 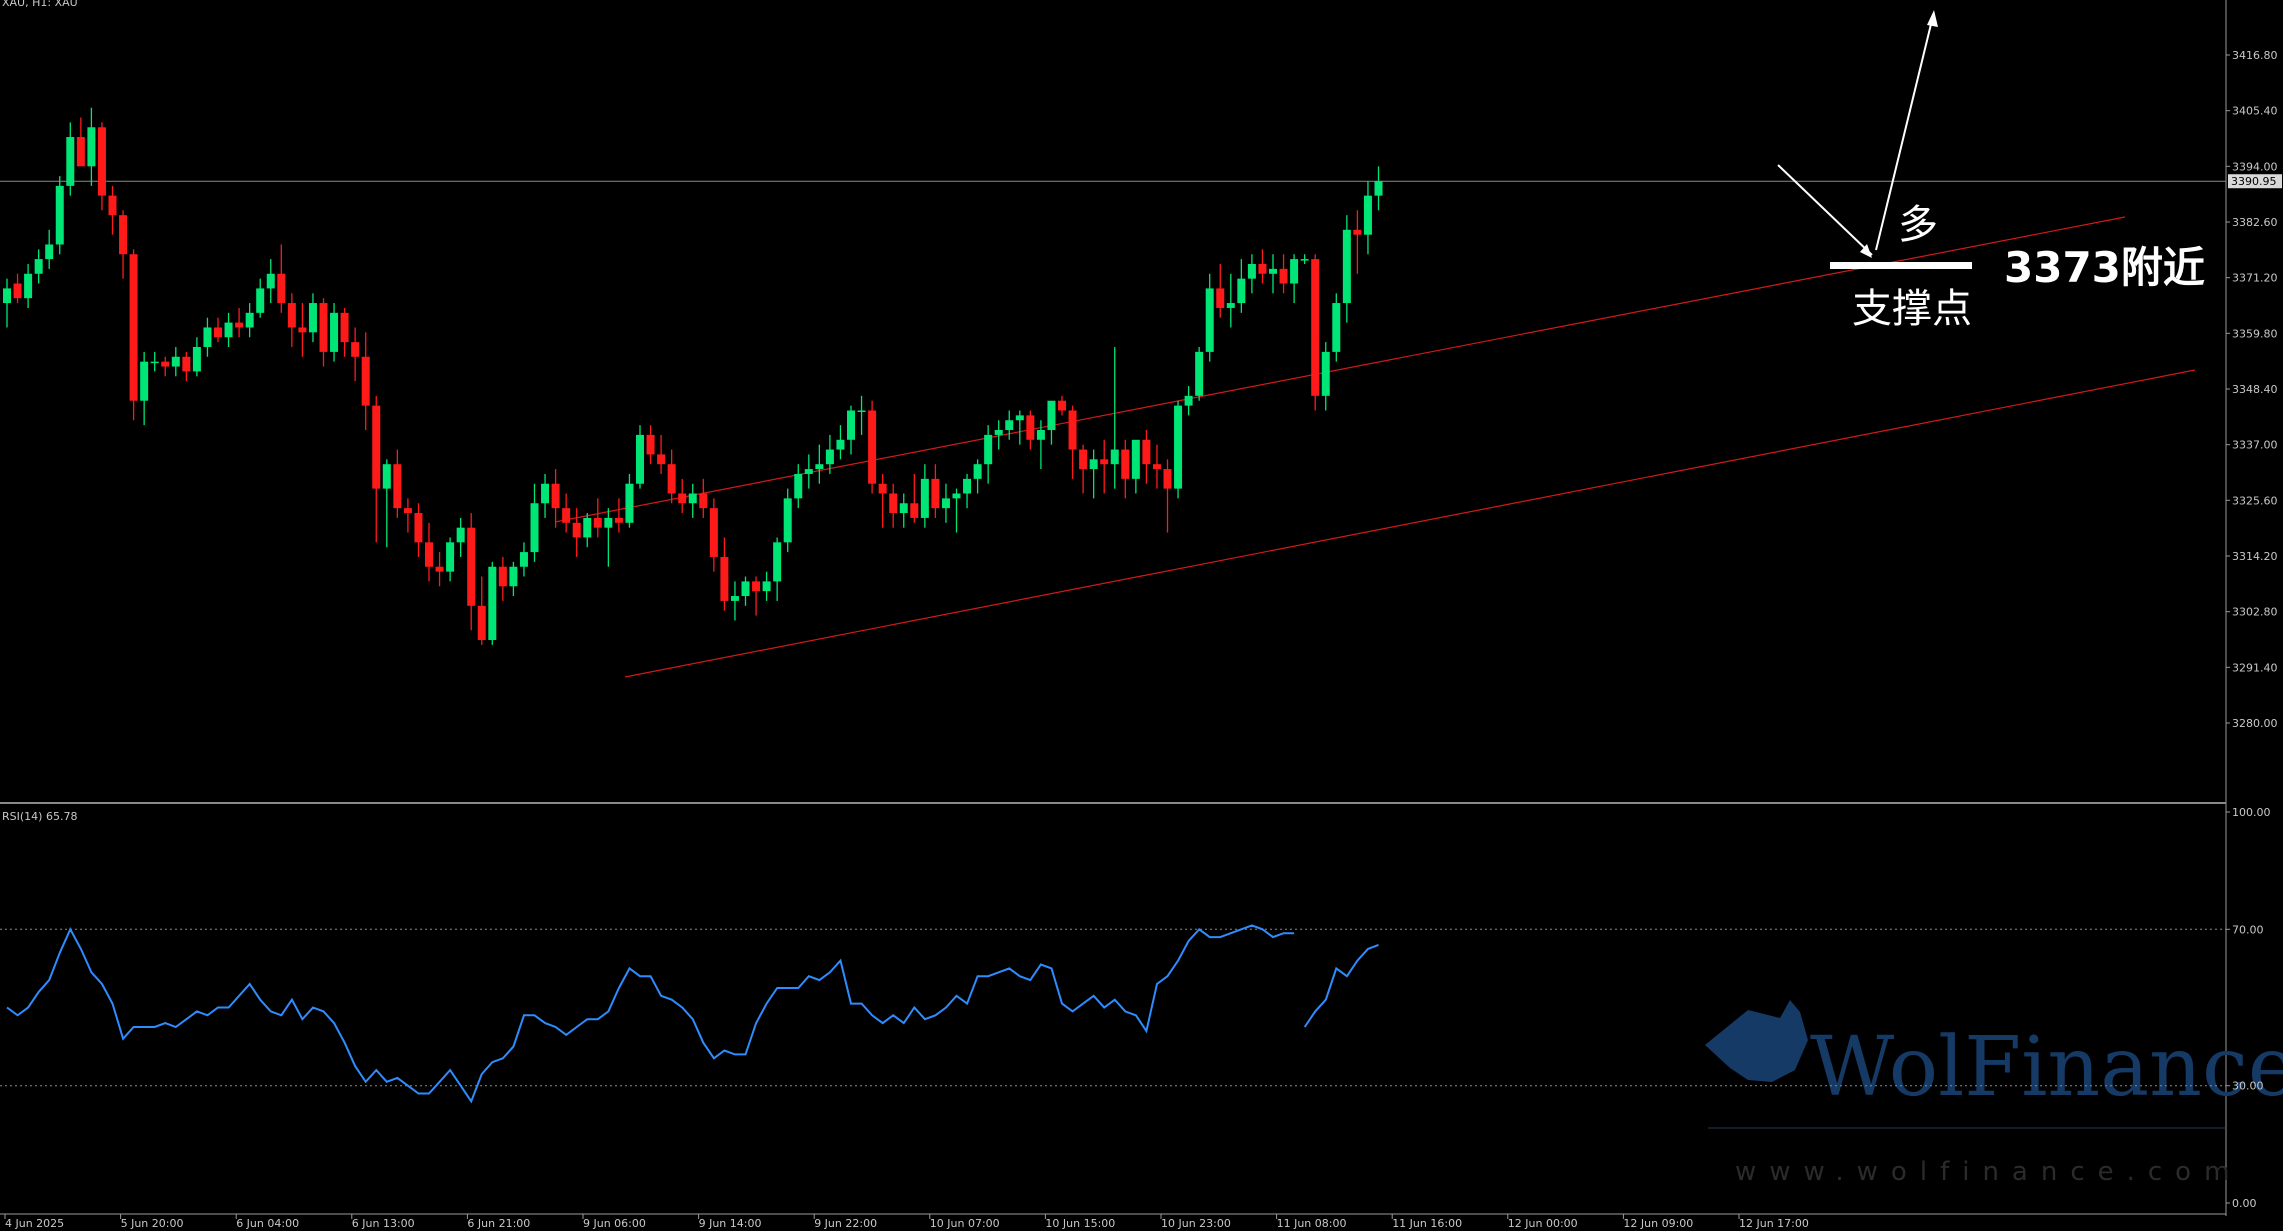 I want to click on time-tick-label: 10 Jun 07:00, so click(x=965, y=1223).